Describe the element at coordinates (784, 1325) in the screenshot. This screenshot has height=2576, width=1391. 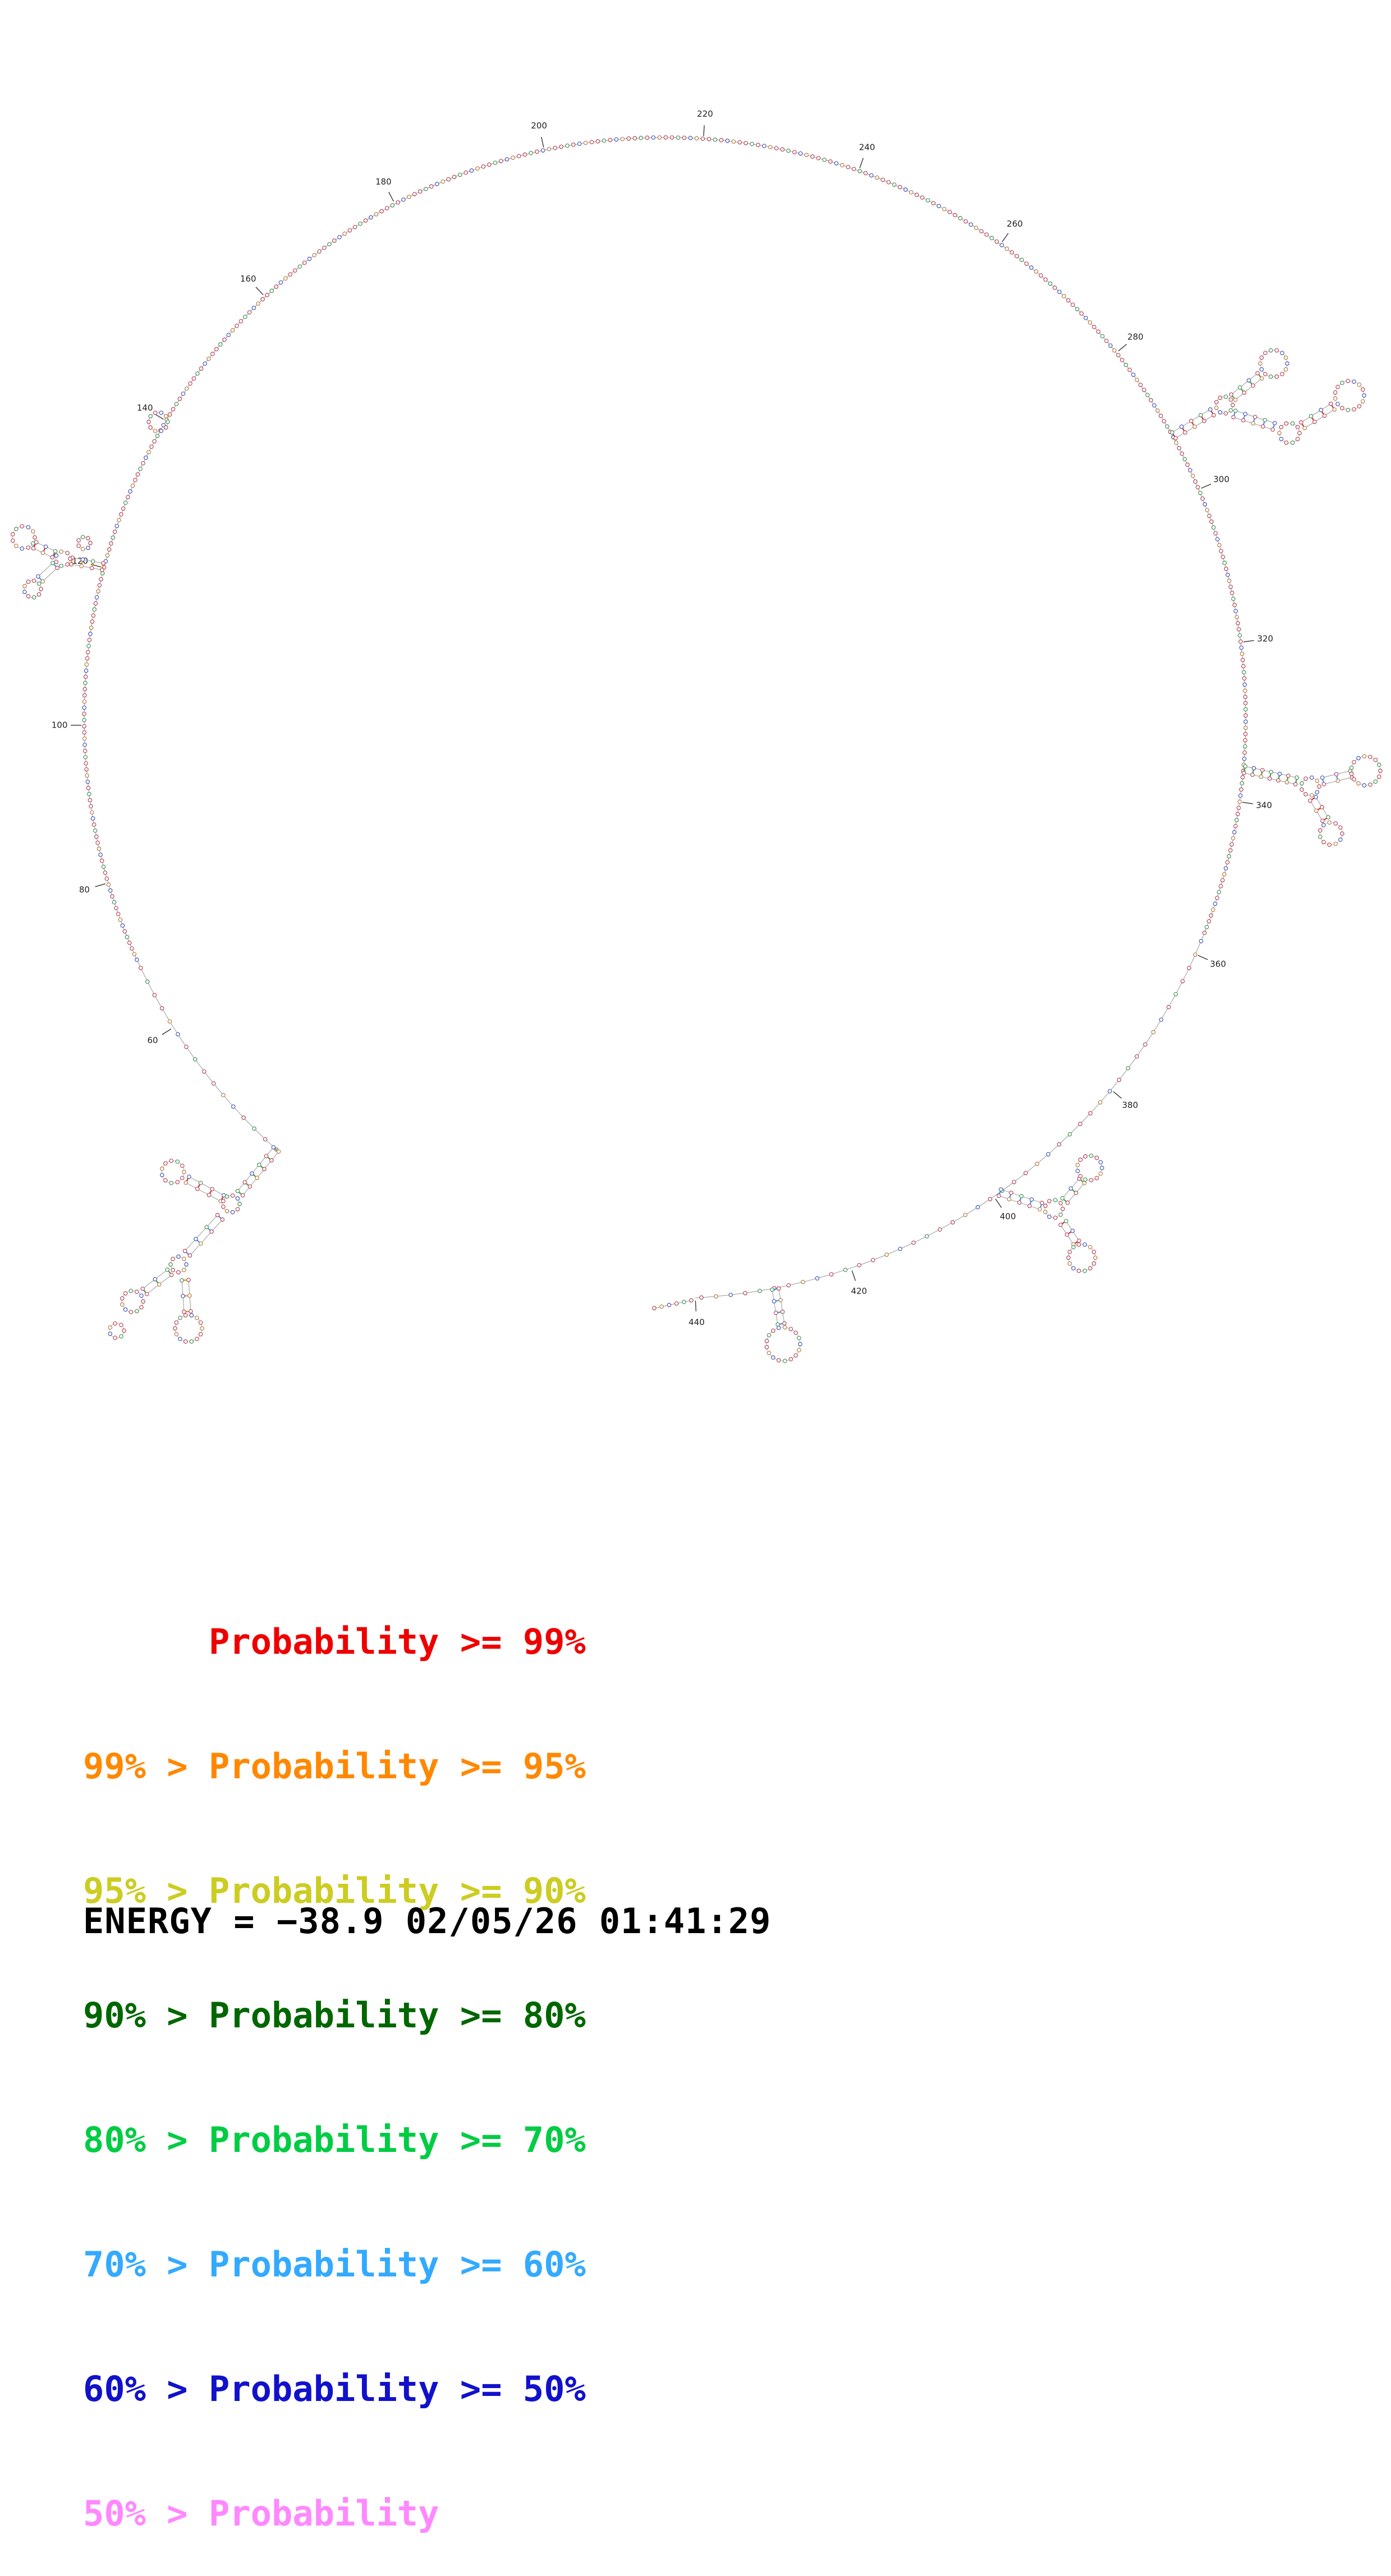
I see `hairpin-bottom` at that location.